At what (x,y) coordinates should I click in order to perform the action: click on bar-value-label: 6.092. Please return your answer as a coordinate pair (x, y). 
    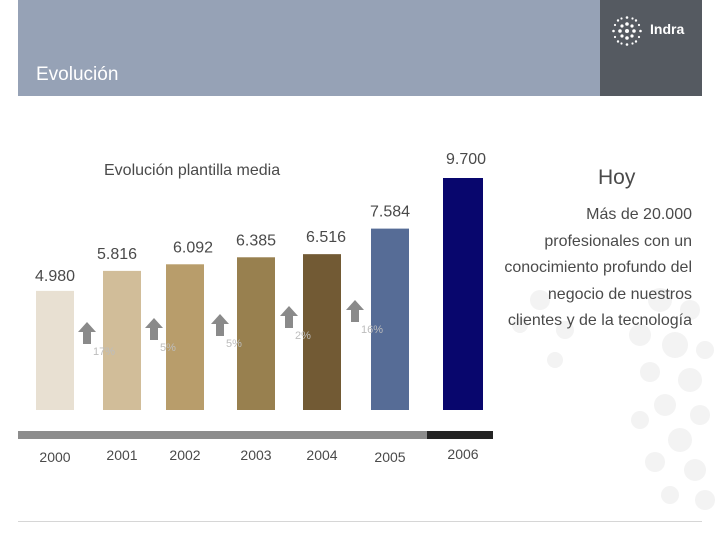
    Looking at the image, I should click on (193, 247).